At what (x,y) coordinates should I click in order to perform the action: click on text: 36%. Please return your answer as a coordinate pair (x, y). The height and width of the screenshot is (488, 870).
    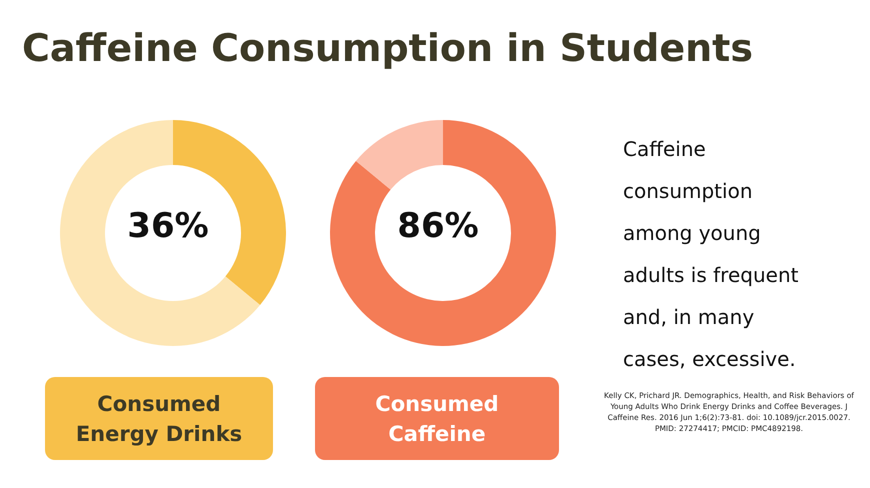
    Looking at the image, I should click on (168, 226).